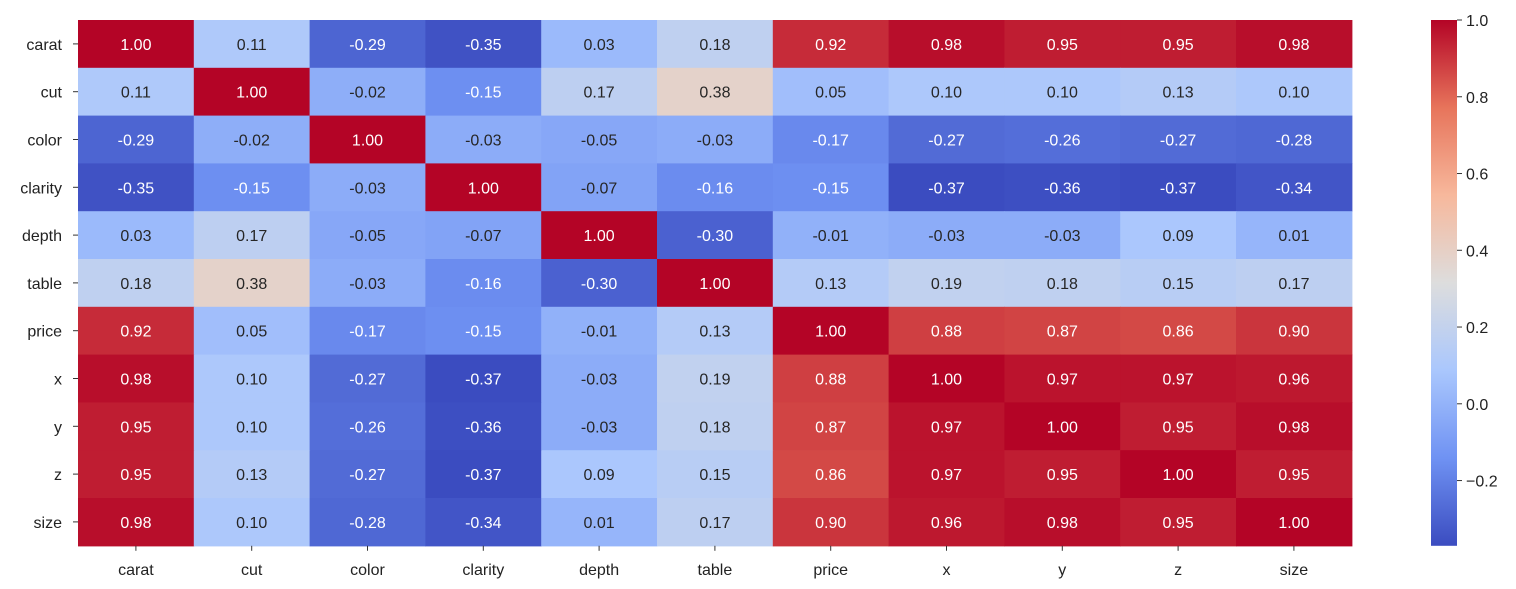 The height and width of the screenshot is (589, 1516). I want to click on heatmap-cell-clarity-clarity, so click(483, 187).